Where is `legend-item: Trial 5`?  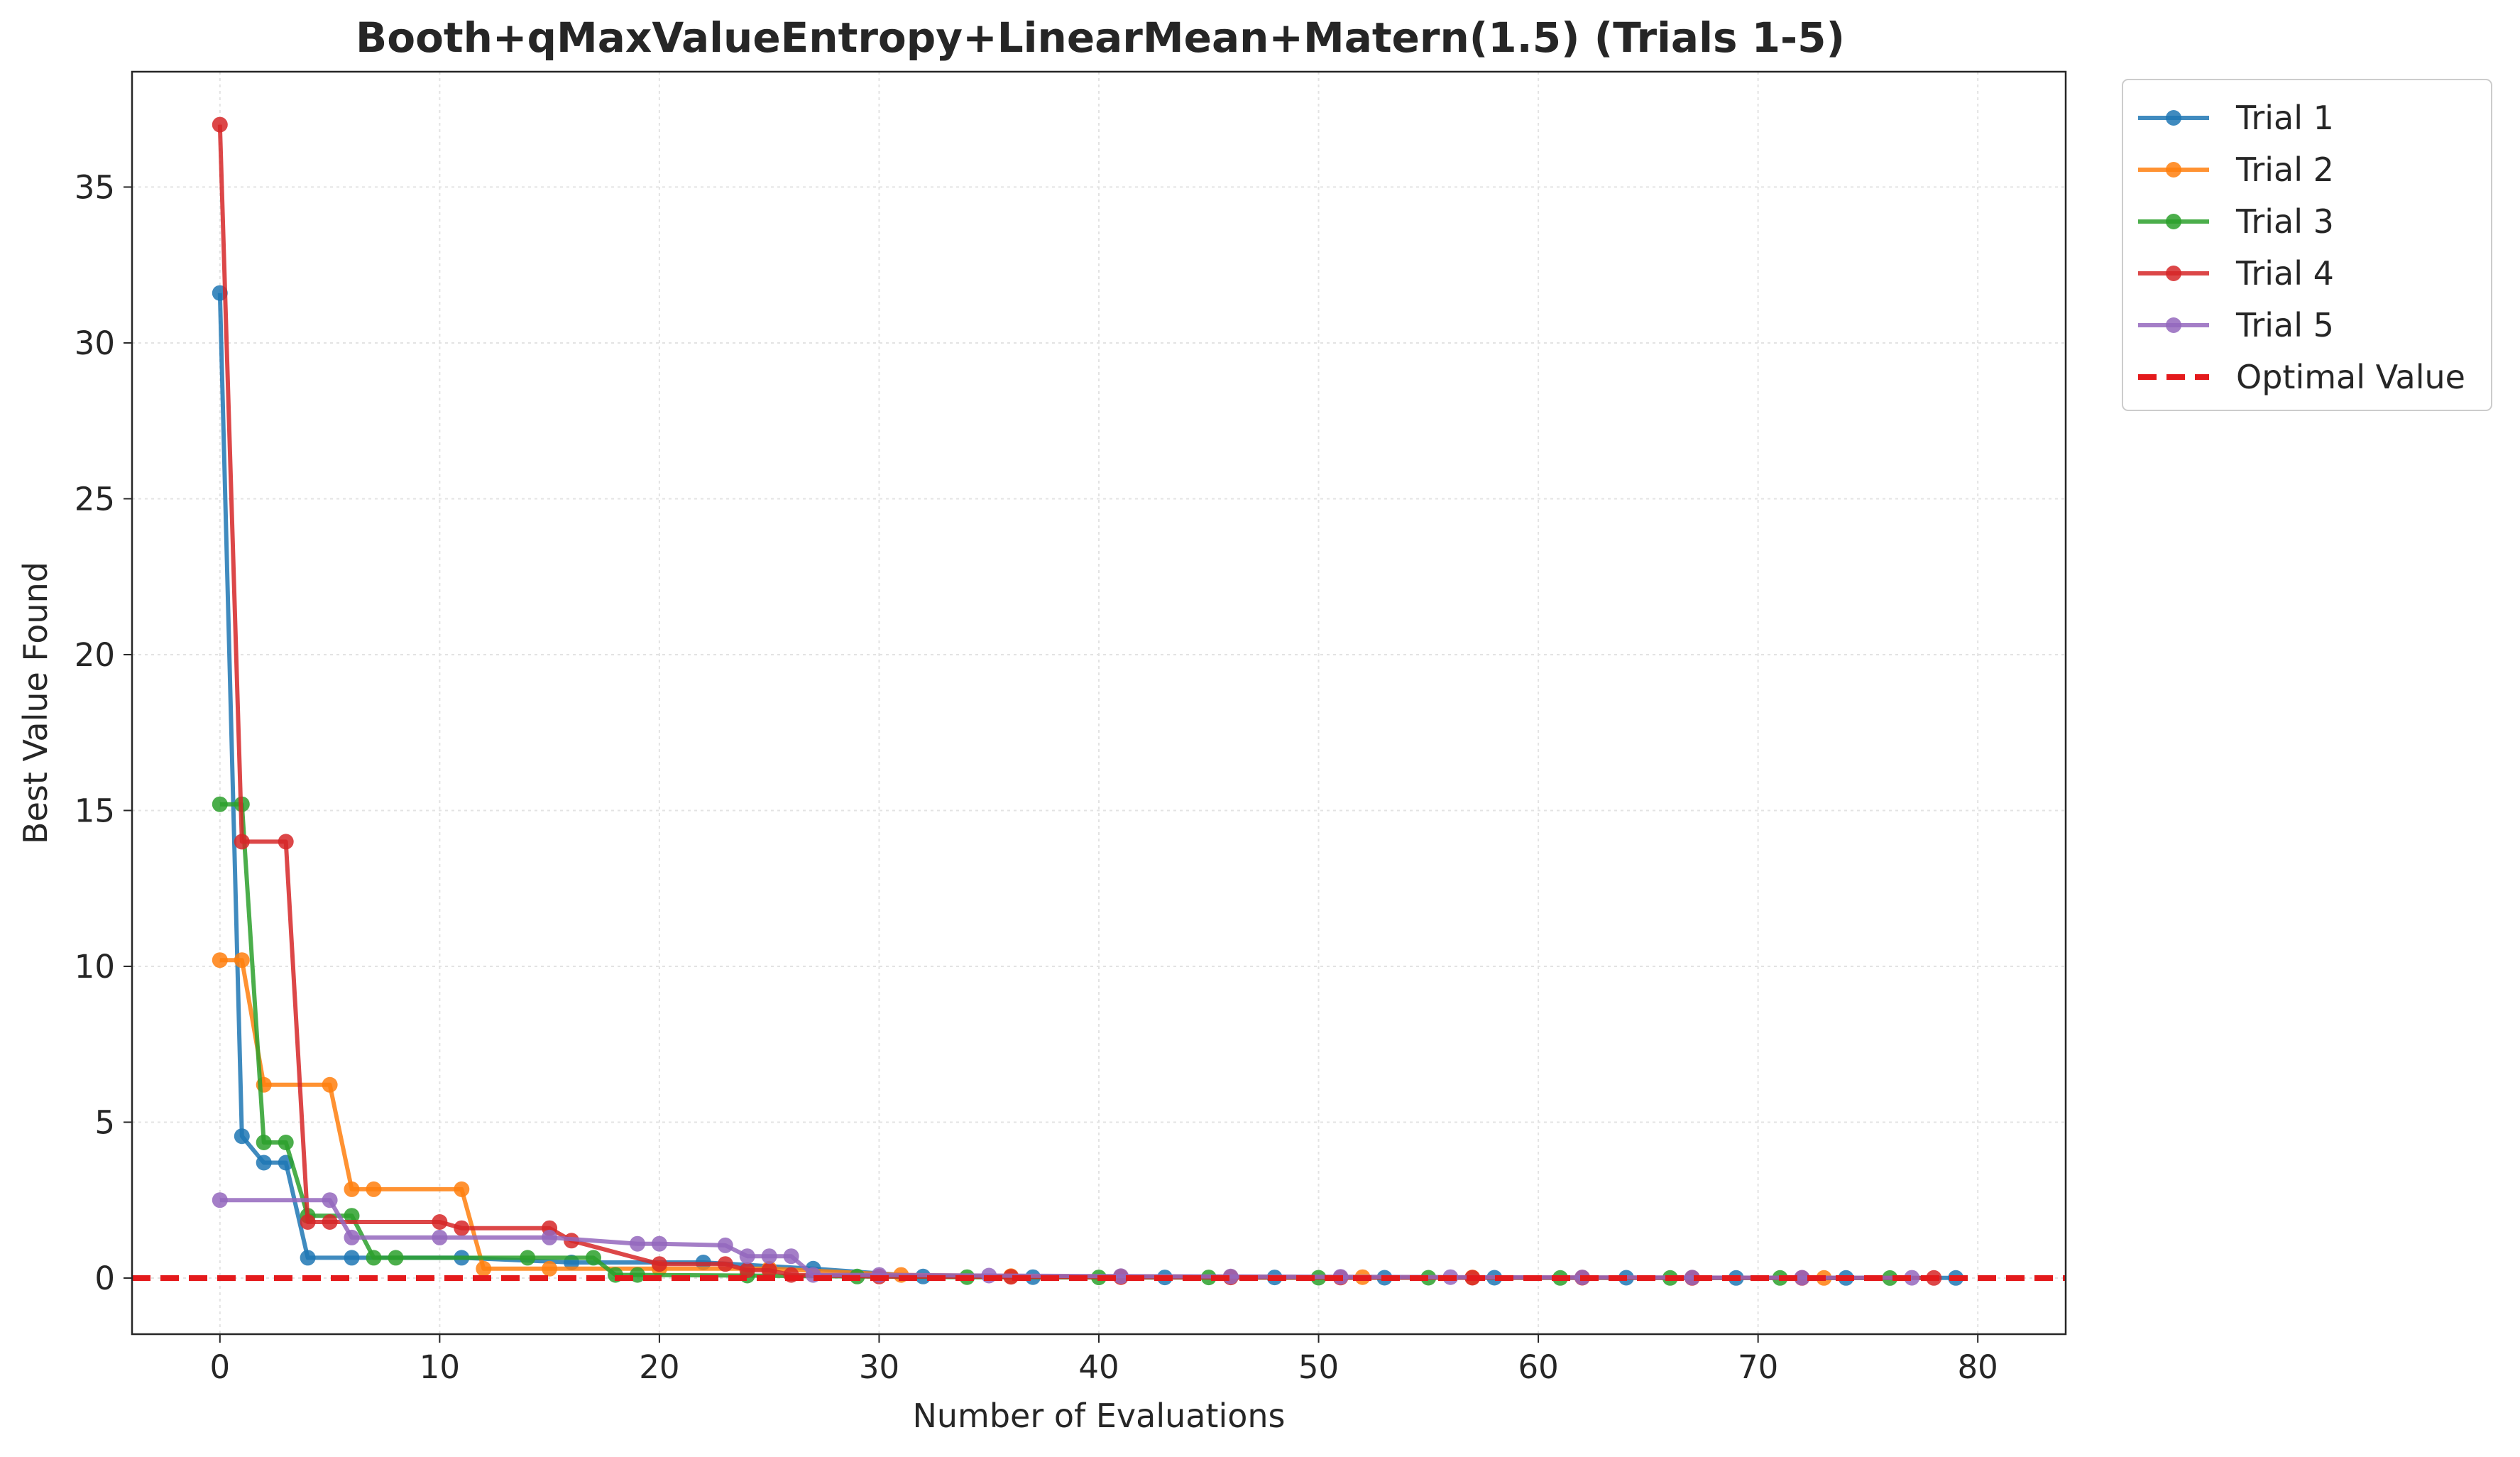
legend-item: Trial 5 is located at coordinates (2236, 325).